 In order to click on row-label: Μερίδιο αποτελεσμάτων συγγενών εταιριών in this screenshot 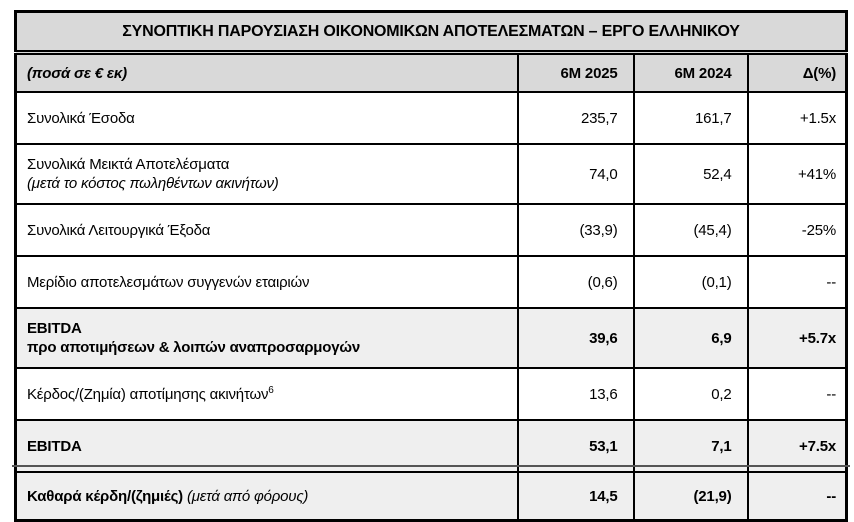, I will do `click(168, 282)`.